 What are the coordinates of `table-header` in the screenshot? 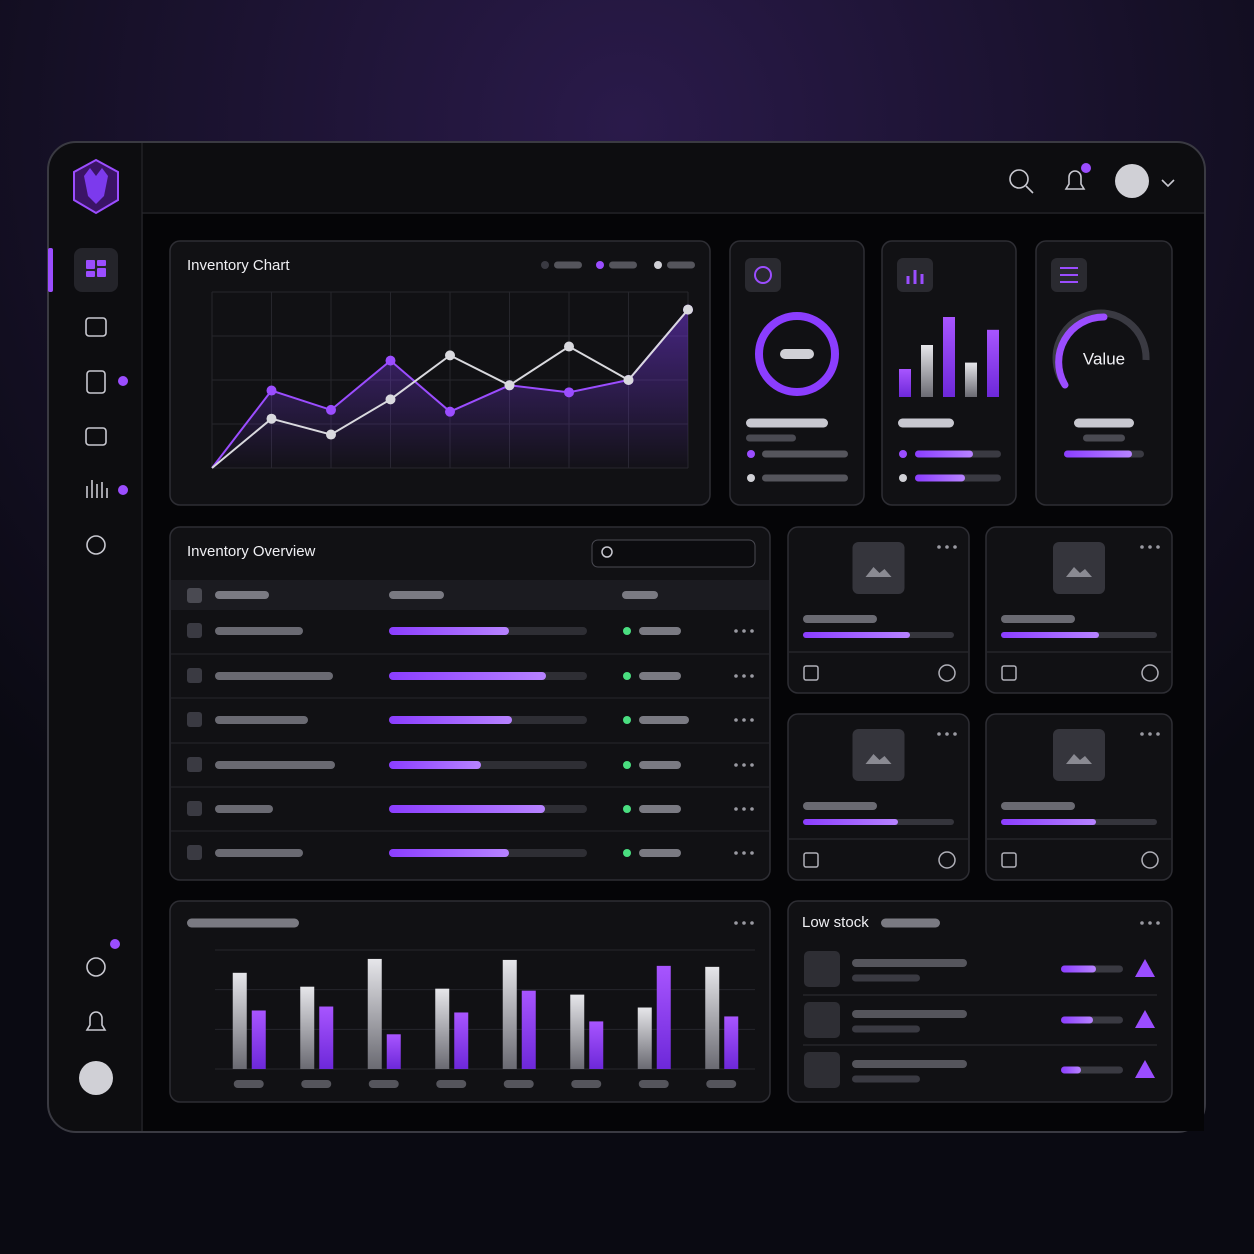 It's located at (470, 595).